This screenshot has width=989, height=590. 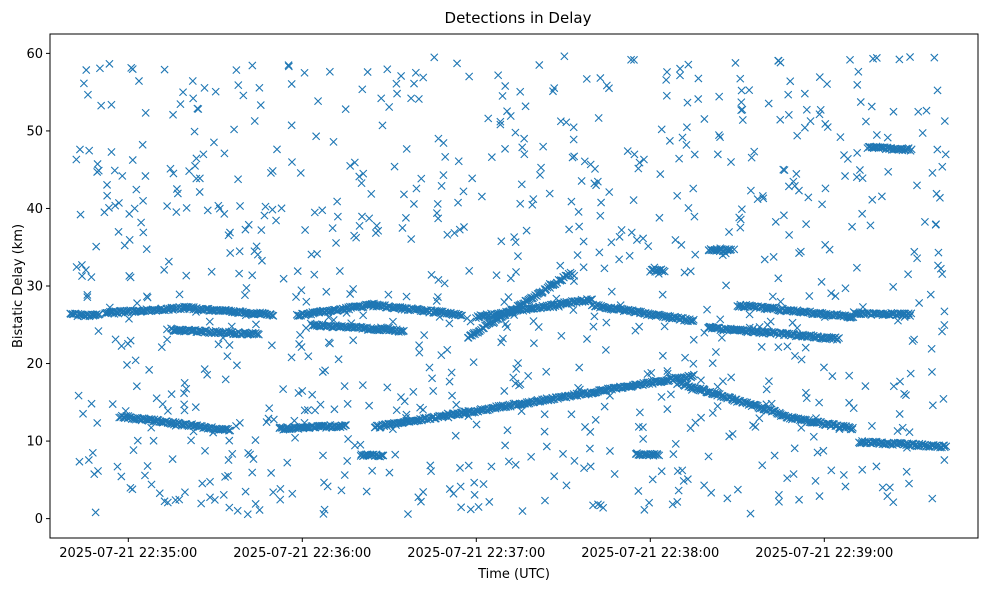 What do you see at coordinates (500, 124) in the screenshot?
I see `detection-marker-2035` at bounding box center [500, 124].